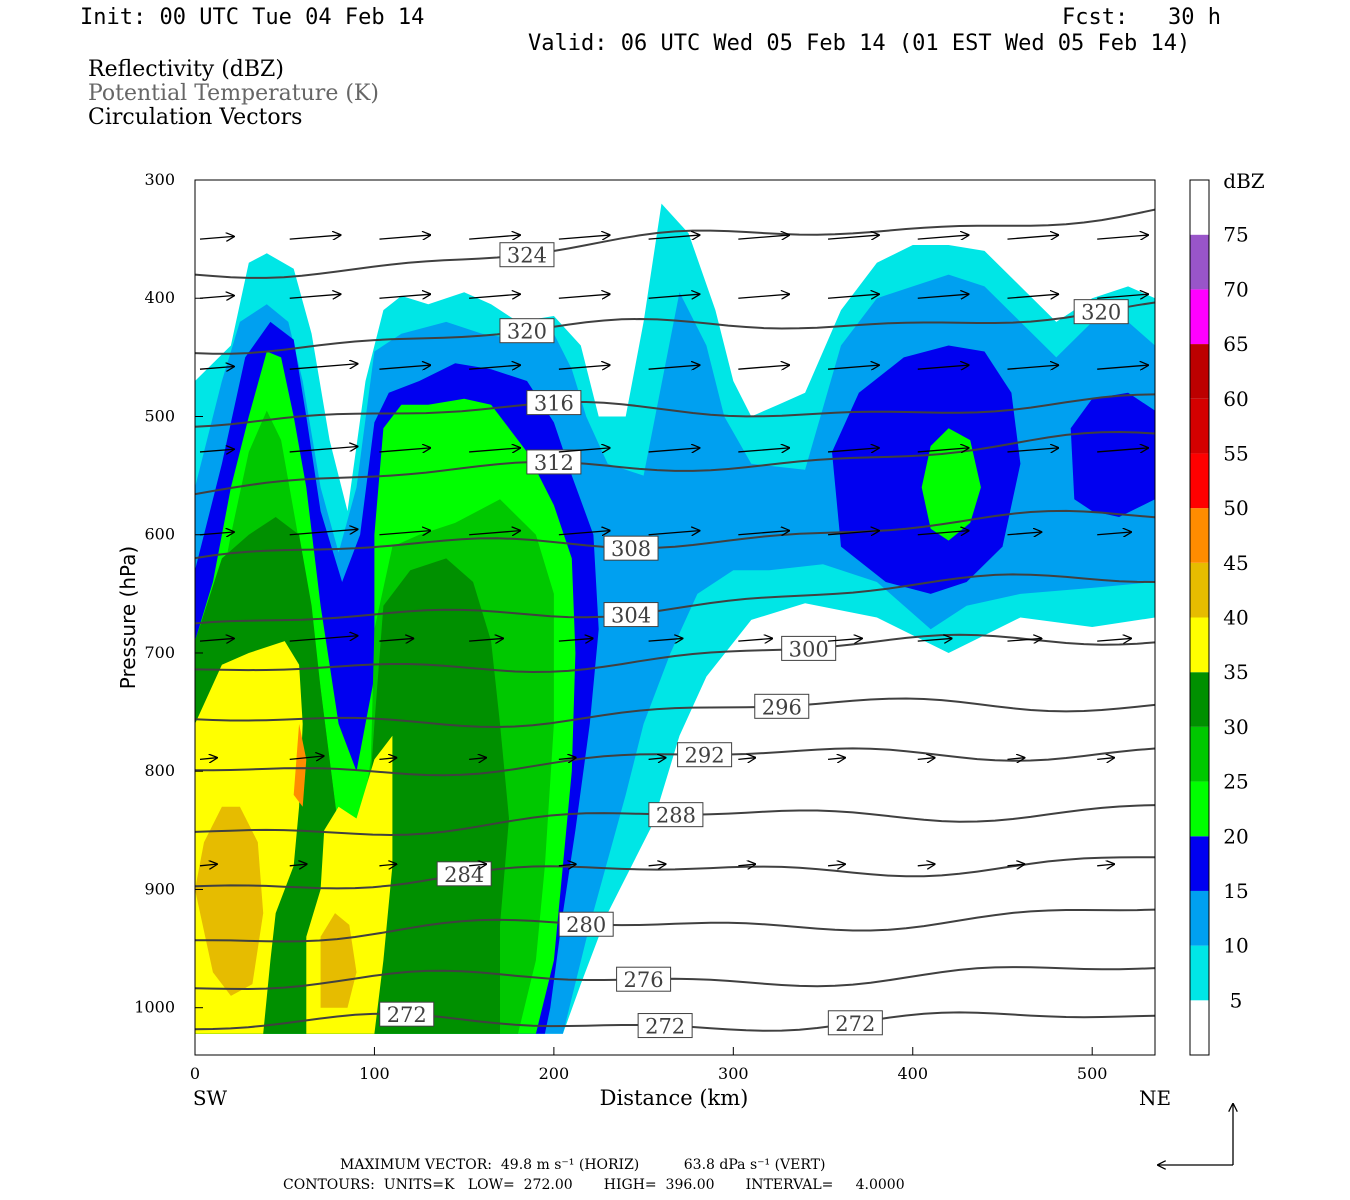 Image resolution: width=1350 pixels, height=1200 pixels. I want to click on y-tick-label: 500, so click(159, 415).